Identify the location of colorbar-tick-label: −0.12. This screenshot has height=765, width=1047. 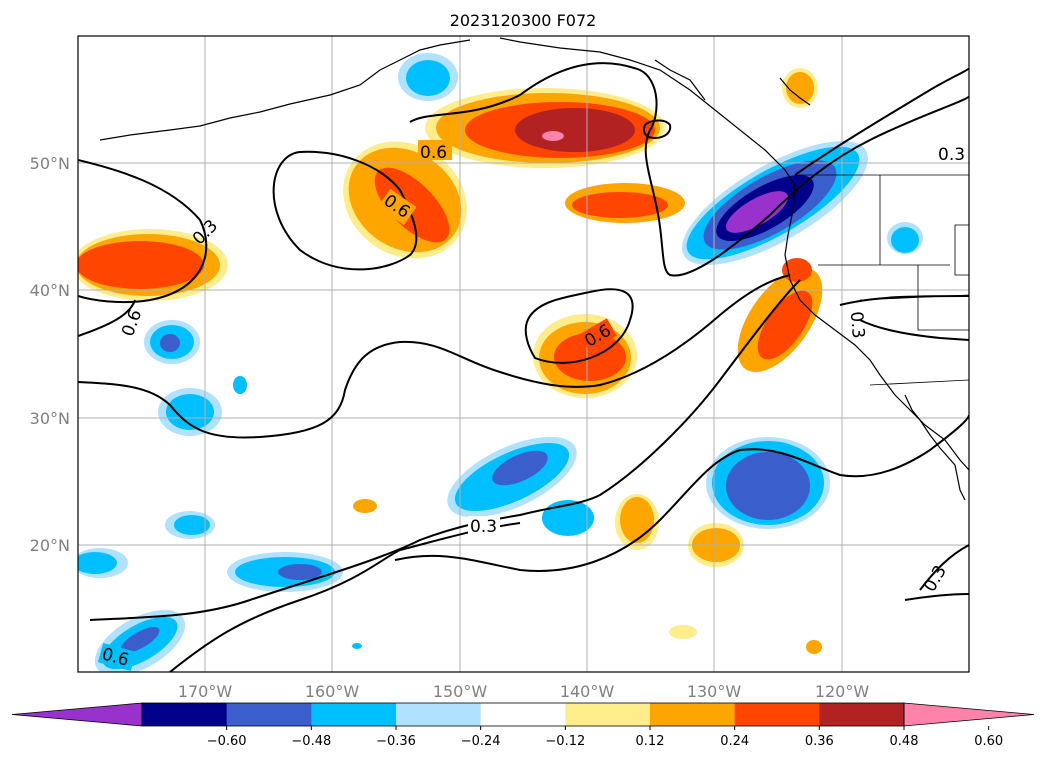
(565, 741).